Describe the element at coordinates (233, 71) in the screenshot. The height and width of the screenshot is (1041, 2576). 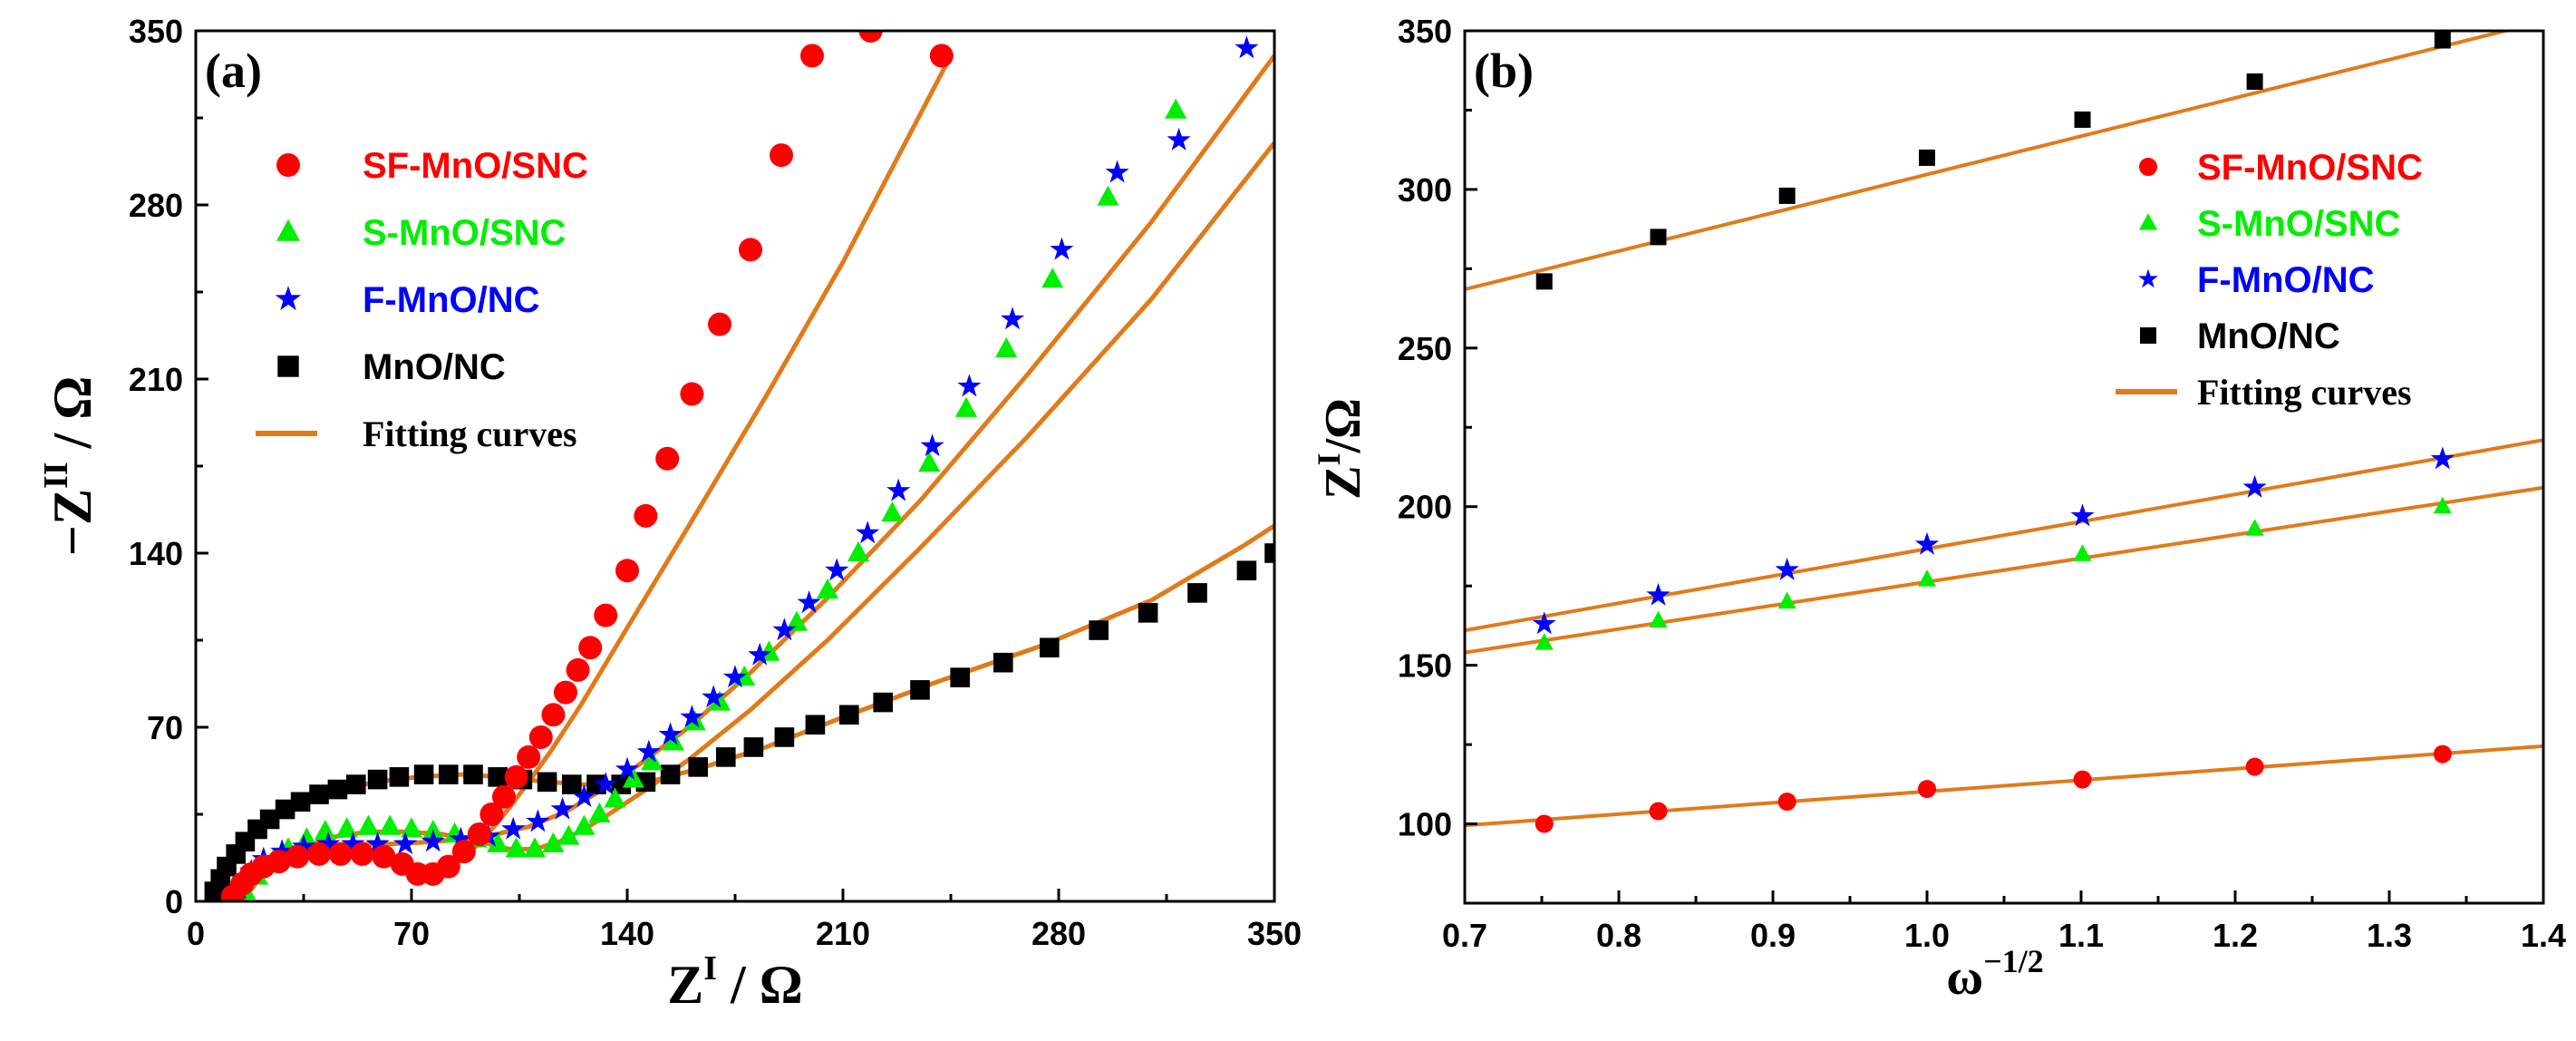
I see `panel-a-label: (a)` at that location.